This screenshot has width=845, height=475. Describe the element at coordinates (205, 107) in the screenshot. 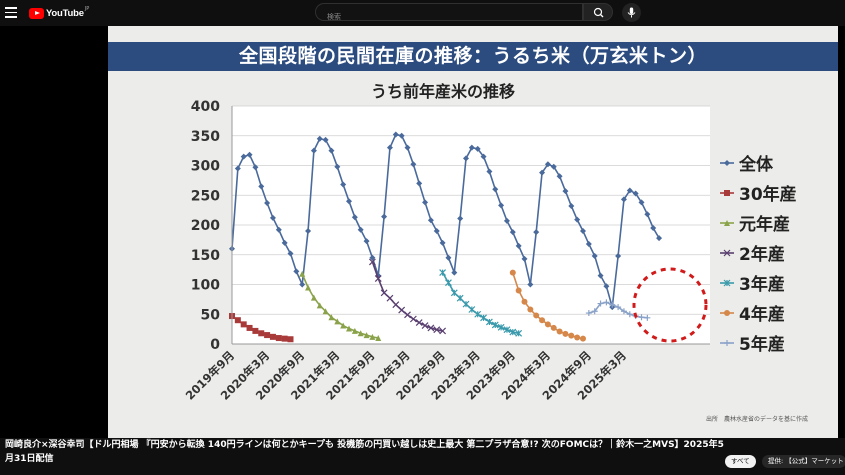

I see `y-tick-label: 400` at that location.